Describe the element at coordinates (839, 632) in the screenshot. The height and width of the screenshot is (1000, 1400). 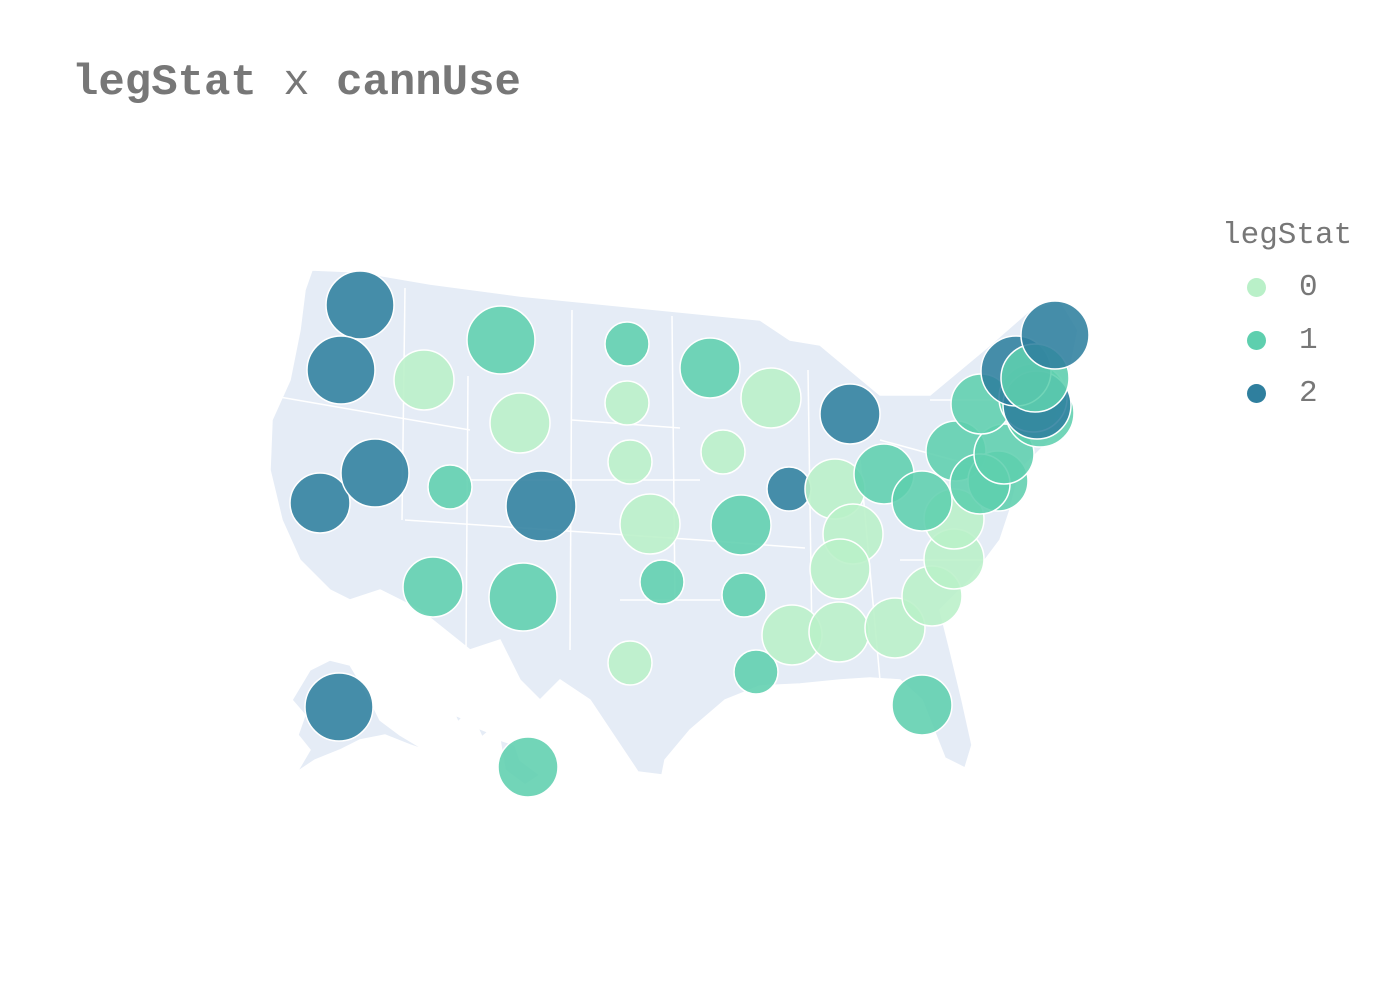
I see `marker-al` at that location.